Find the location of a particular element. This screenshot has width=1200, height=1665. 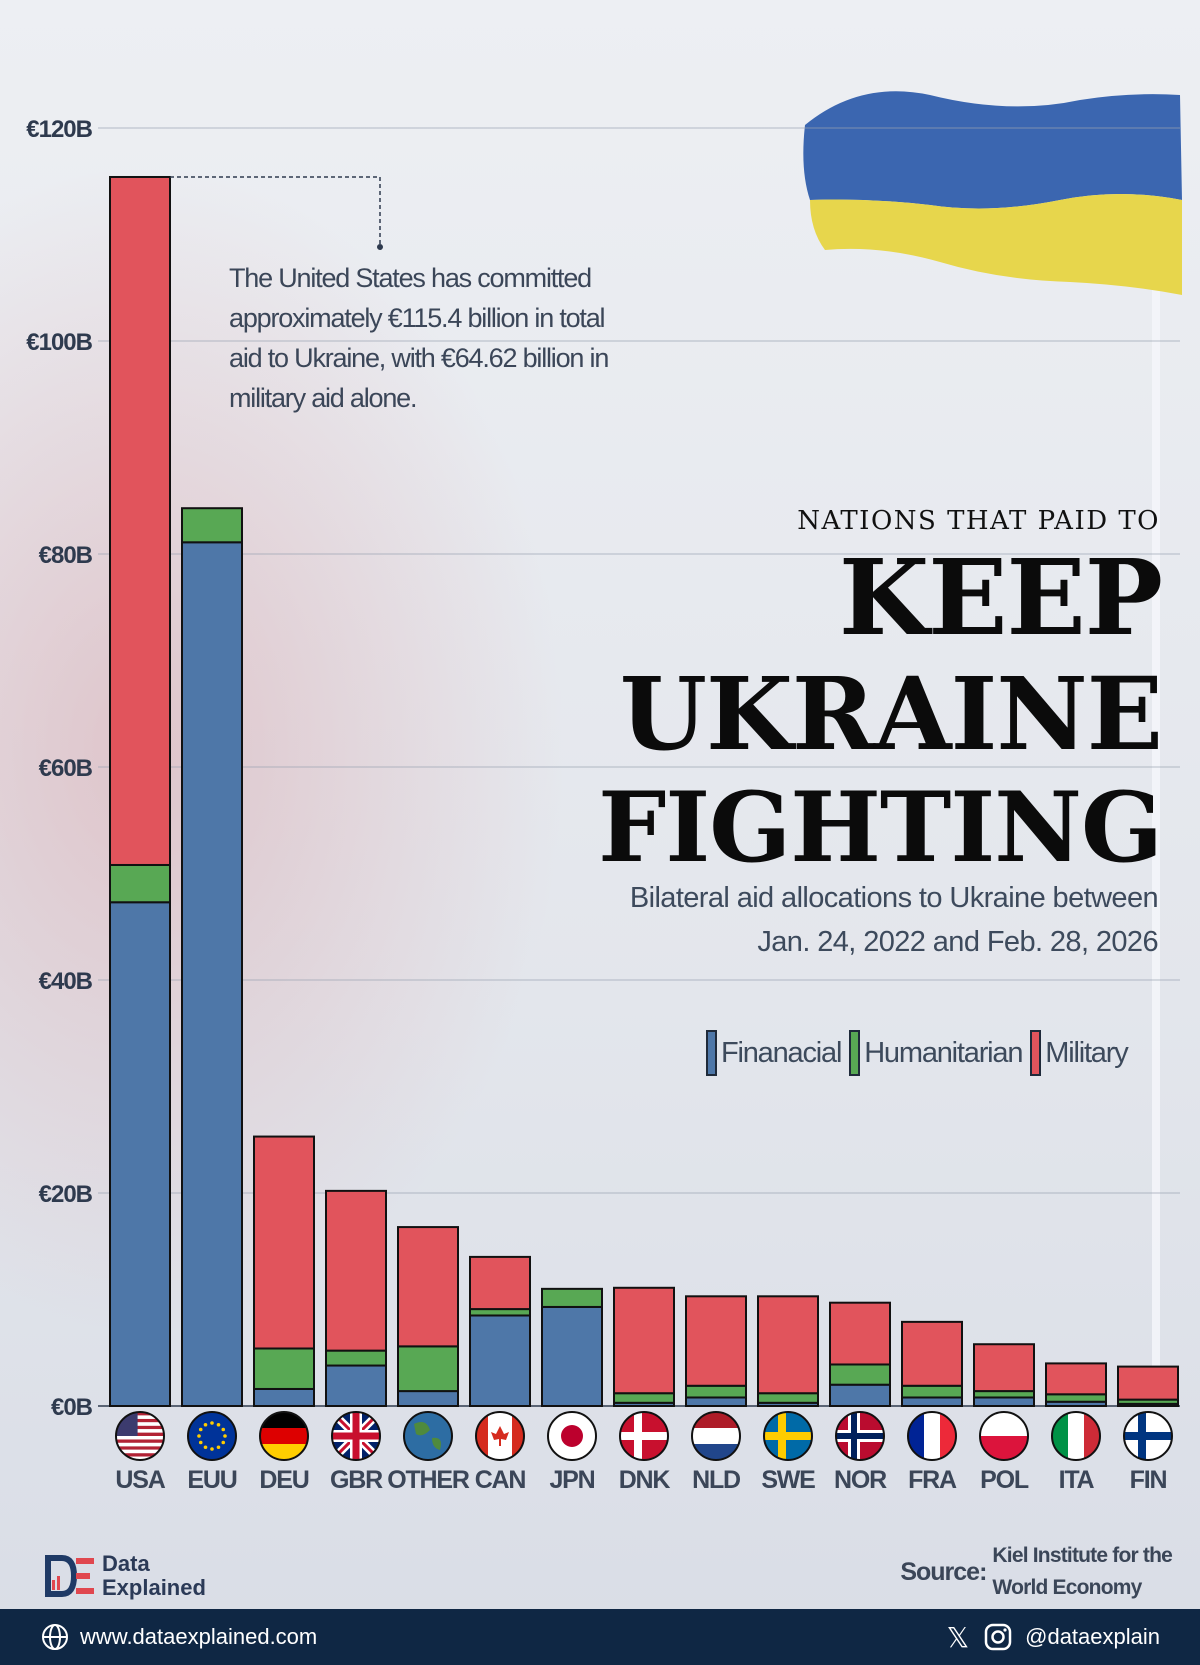

y-tick-label: €40B is located at coordinates (66, 981).